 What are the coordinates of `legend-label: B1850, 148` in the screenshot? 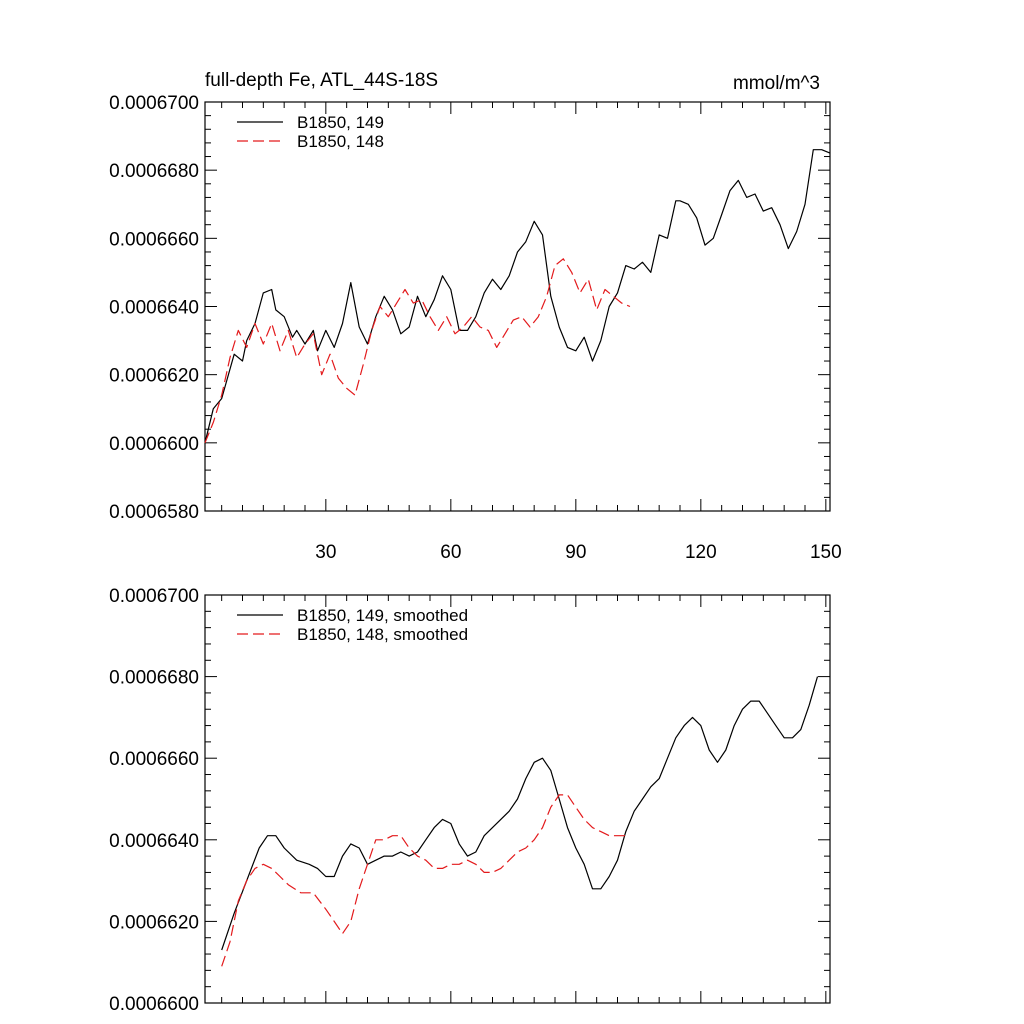 It's located at (340, 141).